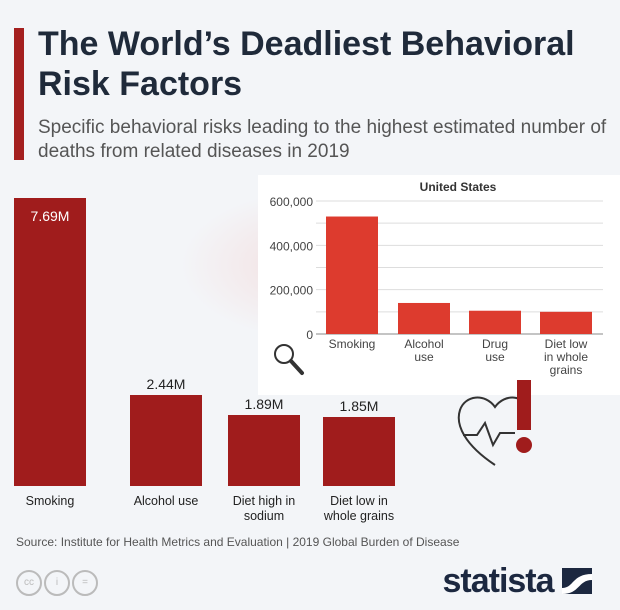 The width and height of the screenshot is (620, 610). What do you see at coordinates (264, 404) in the screenshot?
I see `value-label: 1.89M` at bounding box center [264, 404].